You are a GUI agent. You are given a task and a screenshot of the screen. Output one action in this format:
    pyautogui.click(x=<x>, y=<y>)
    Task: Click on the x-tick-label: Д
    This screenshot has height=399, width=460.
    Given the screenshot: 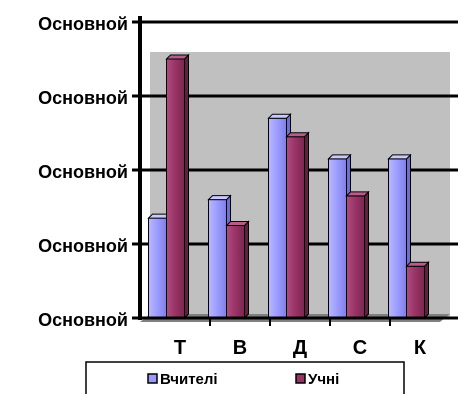 What is the action you would take?
    pyautogui.click(x=300, y=348)
    